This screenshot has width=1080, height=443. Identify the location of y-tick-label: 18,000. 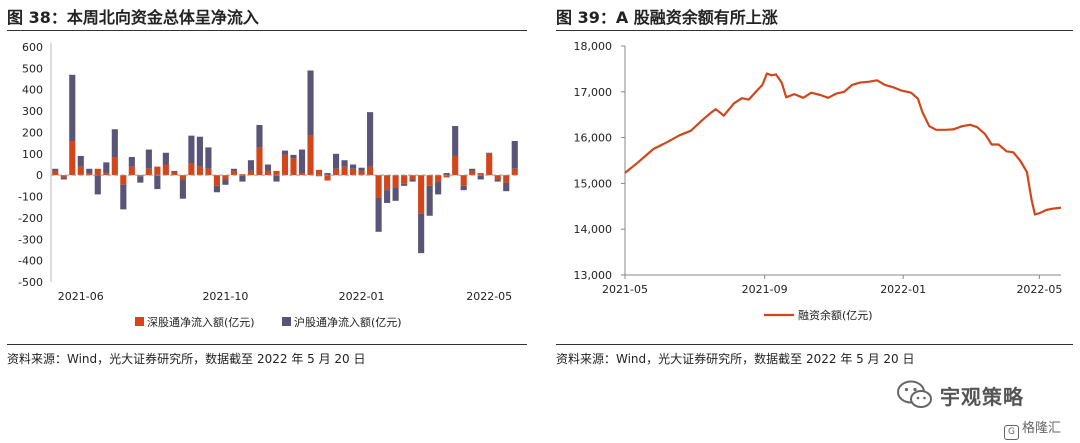
(593, 46).